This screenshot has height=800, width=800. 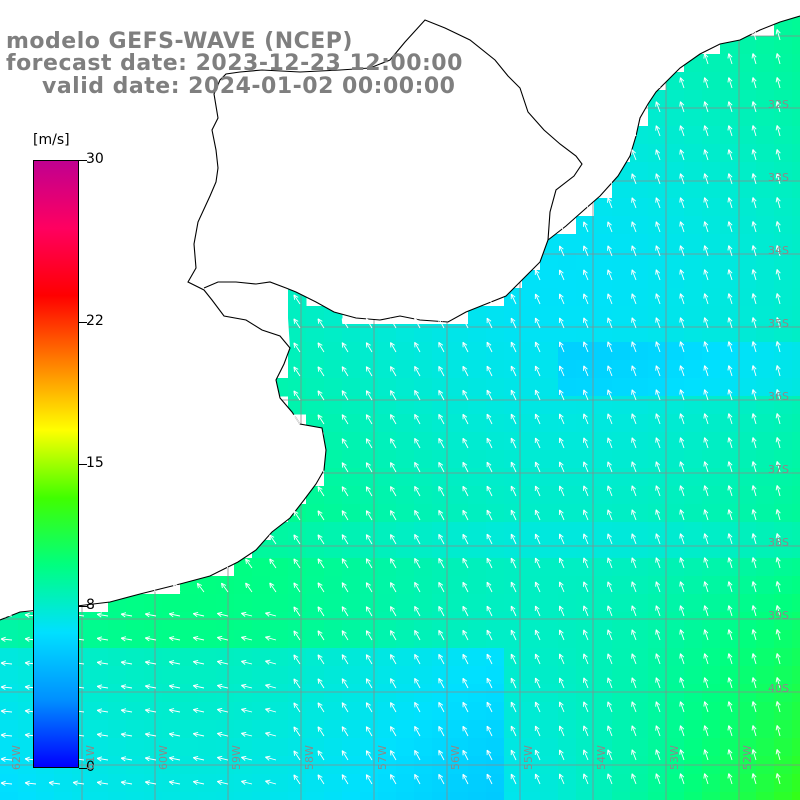 What do you see at coordinates (778, 104) in the screenshot?
I see `latitude-label: 32S` at bounding box center [778, 104].